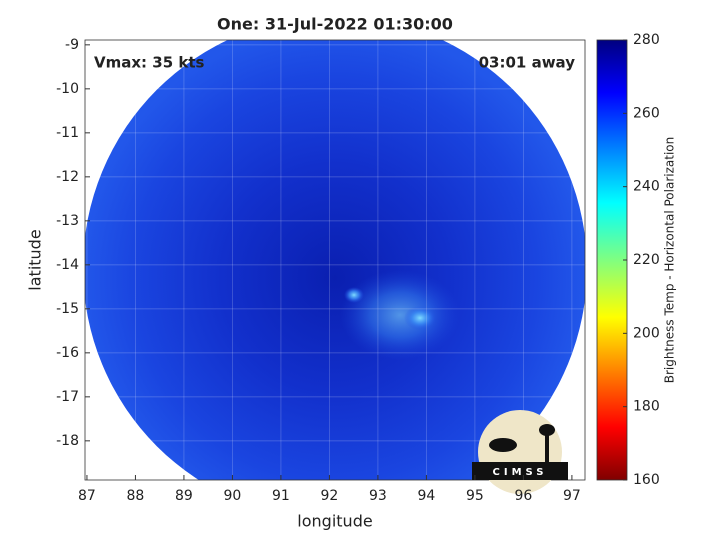 The width and height of the screenshot is (720, 544). What do you see at coordinates (527, 63) in the screenshot?
I see `annotation: 03:01 away` at bounding box center [527, 63].